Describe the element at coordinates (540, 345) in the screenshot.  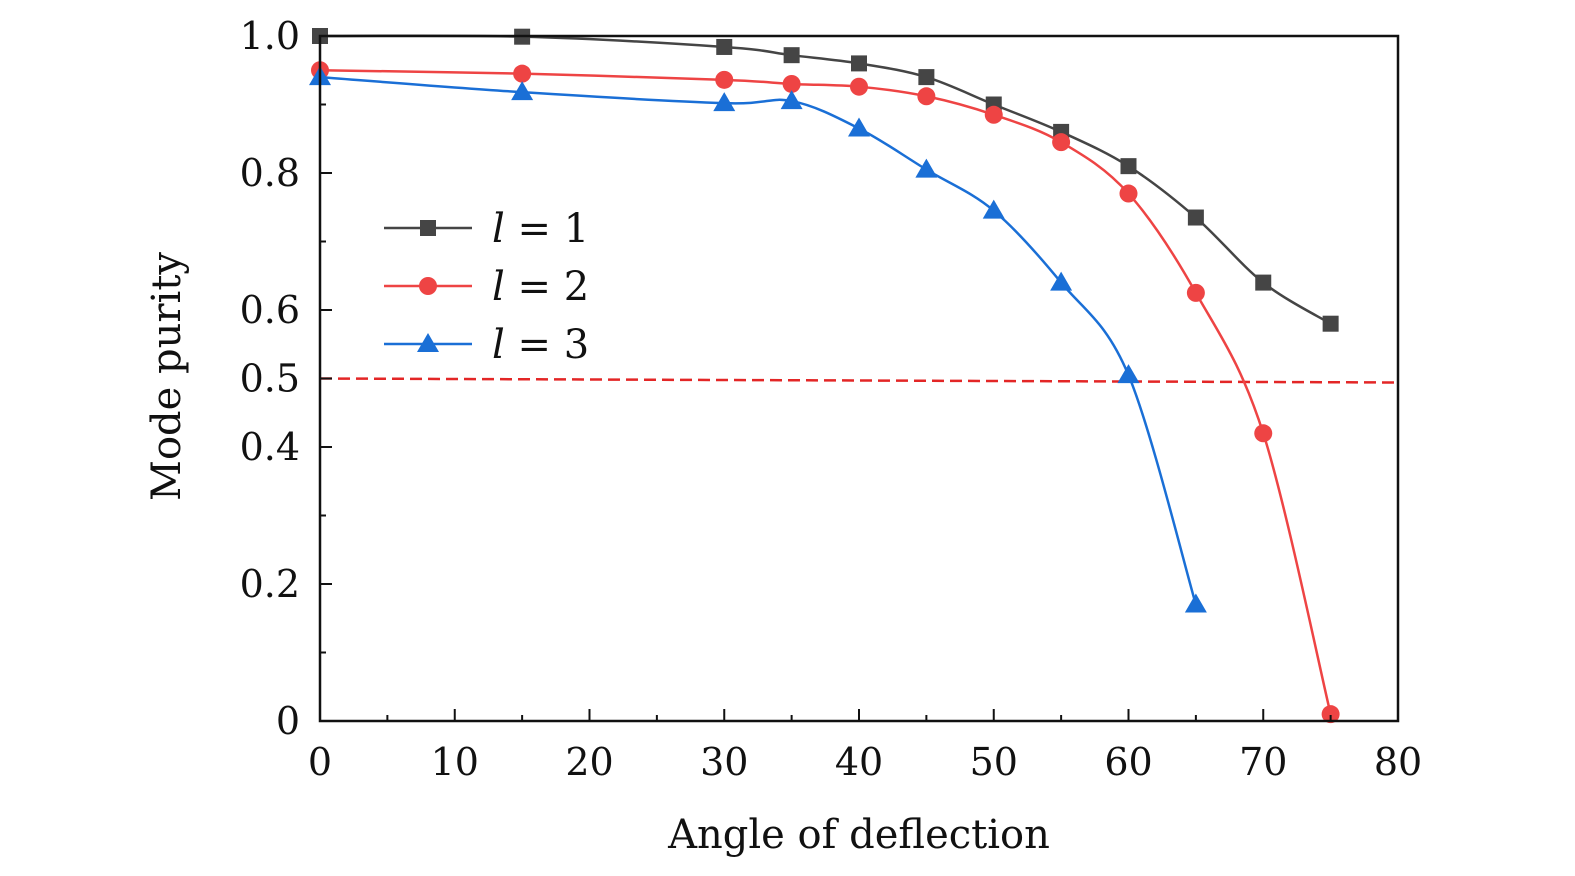
I see `legend-label: l = 3` at that location.